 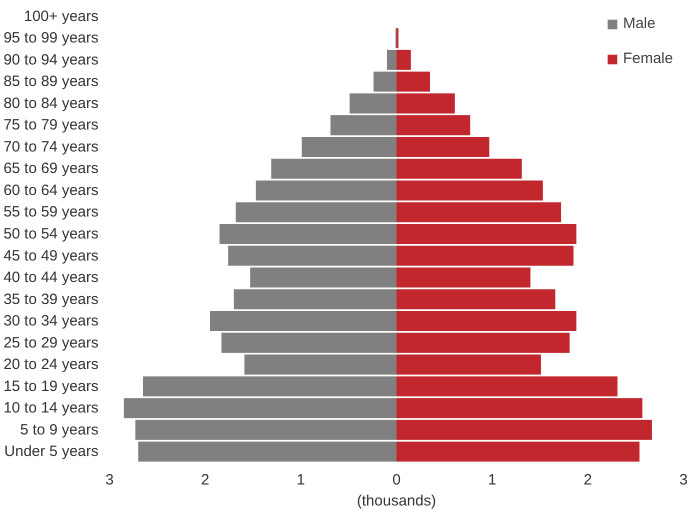 I want to click on y-tick-label: 15 to 19 years, so click(x=50, y=386).